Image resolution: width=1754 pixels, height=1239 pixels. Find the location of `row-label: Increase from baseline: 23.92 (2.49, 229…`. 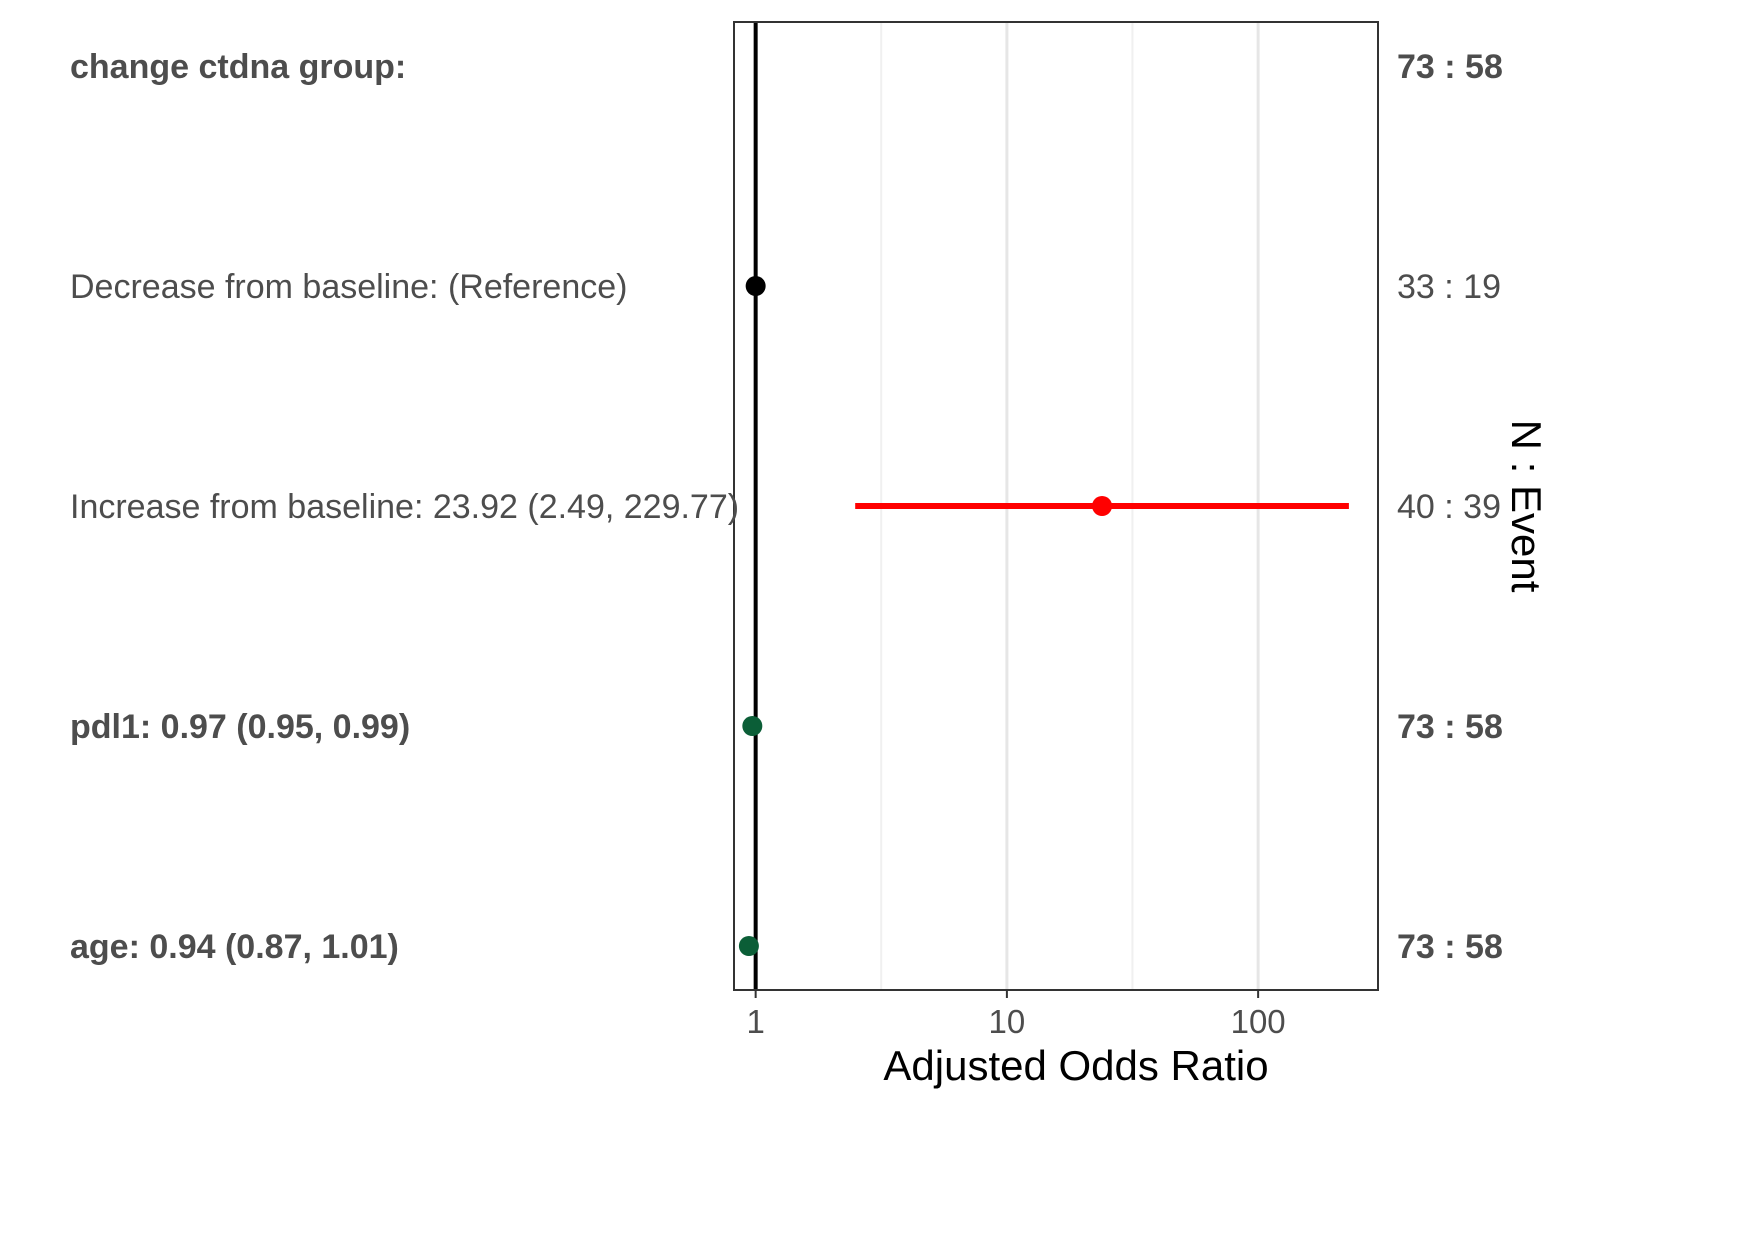

row-label: Increase from baseline: 23.92 (2.49, 229… is located at coordinates (404, 507).